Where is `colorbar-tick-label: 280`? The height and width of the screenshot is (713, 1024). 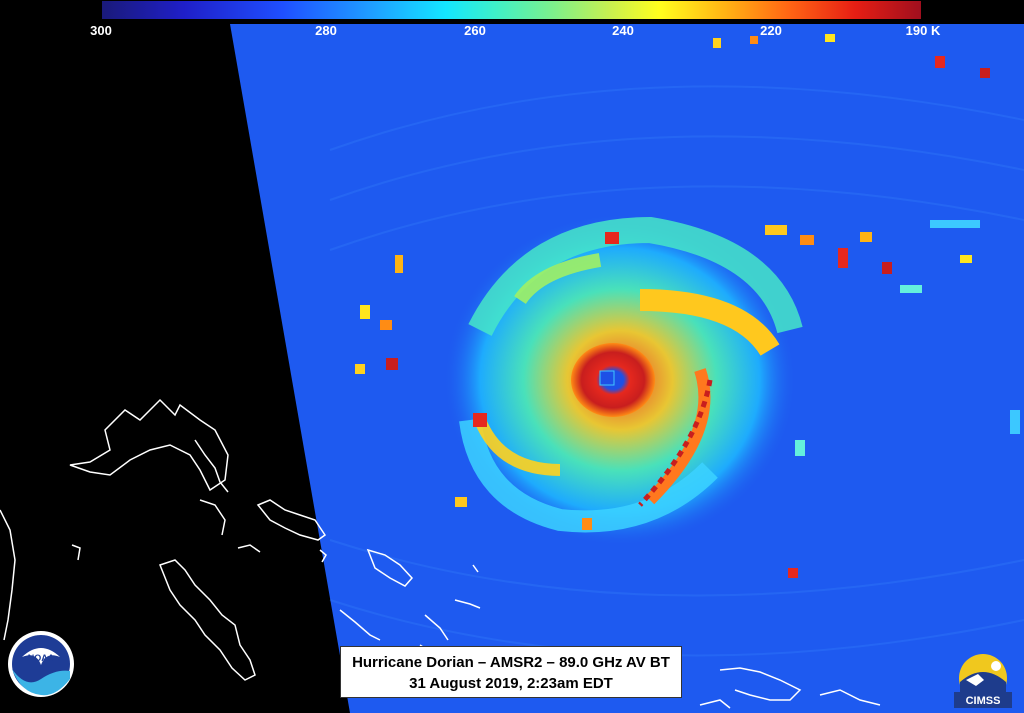
colorbar-tick-label: 280 is located at coordinates (326, 30).